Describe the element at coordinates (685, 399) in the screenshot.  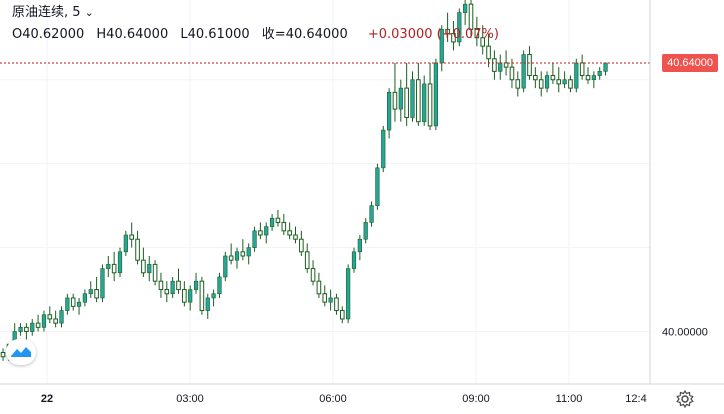
I see `gear-icon` at that location.